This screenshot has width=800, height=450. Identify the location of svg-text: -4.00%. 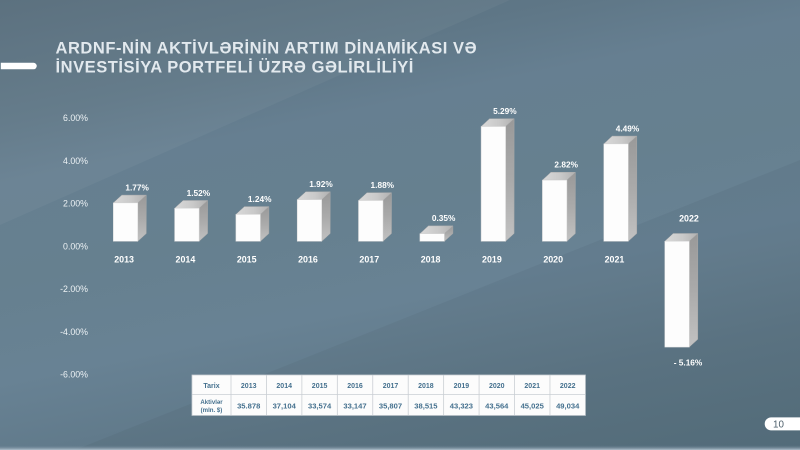
(74, 332).